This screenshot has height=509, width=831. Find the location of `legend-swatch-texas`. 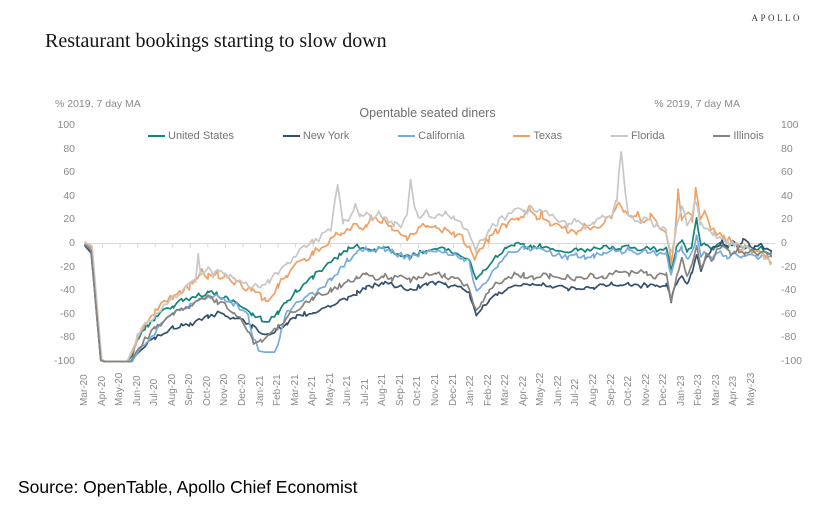

legend-swatch-texas is located at coordinates (522, 136).